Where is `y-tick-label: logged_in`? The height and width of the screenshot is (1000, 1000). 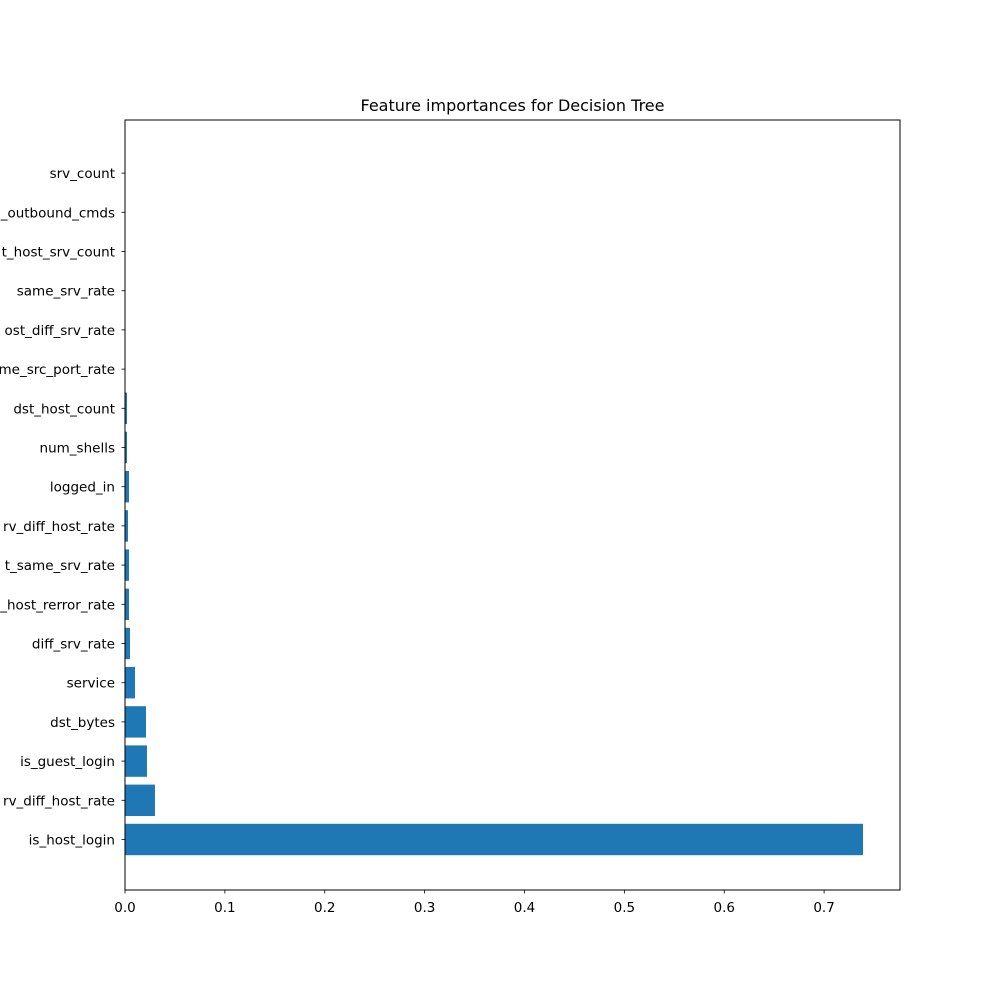 y-tick-label: logged_in is located at coordinates (82, 488).